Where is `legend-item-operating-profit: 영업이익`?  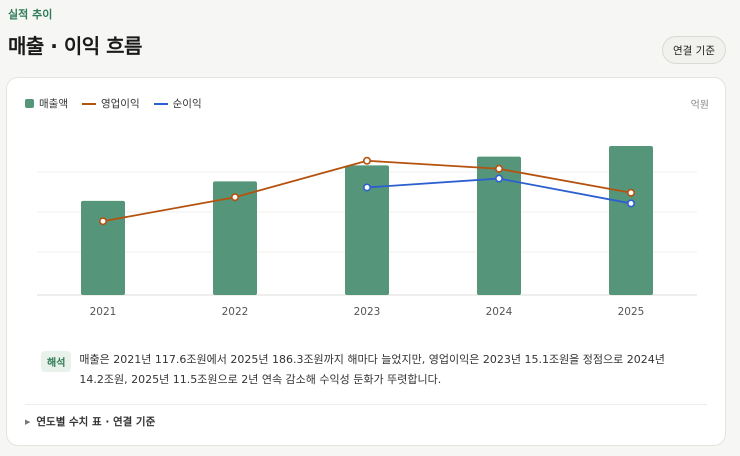 legend-item-operating-profit: 영업이익 is located at coordinates (110, 103).